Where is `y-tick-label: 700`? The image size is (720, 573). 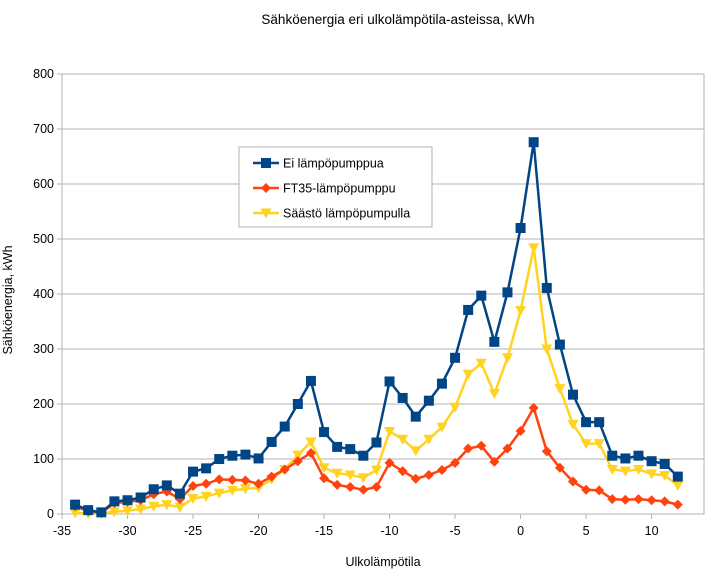 y-tick-label: 700 is located at coordinates (43, 129).